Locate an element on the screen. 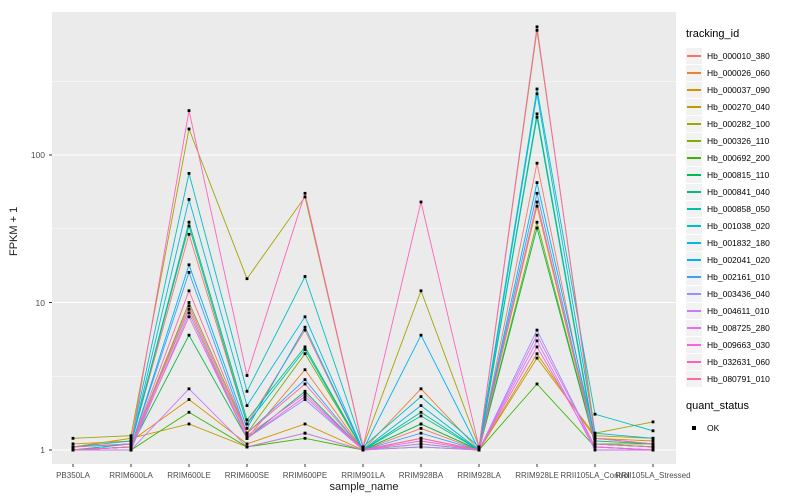 This screenshot has width=800, height=500. legend-item: Hb_000326_110 is located at coordinates (742, 140).